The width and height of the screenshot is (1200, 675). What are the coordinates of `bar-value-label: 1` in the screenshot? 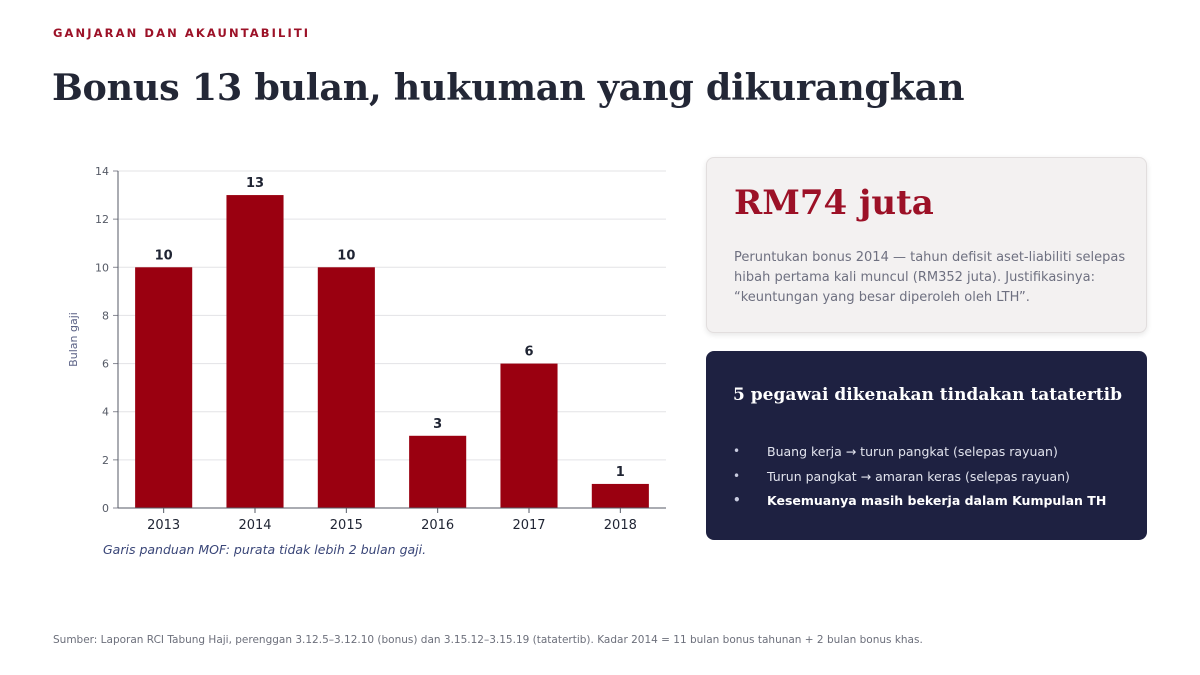 It's located at (620, 472).